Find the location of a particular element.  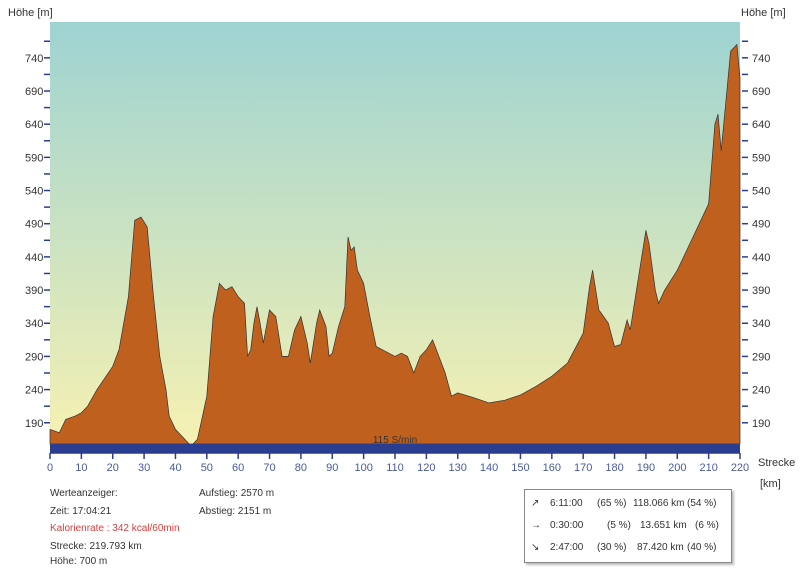

x-tick-label: 170 is located at coordinates (583, 468).